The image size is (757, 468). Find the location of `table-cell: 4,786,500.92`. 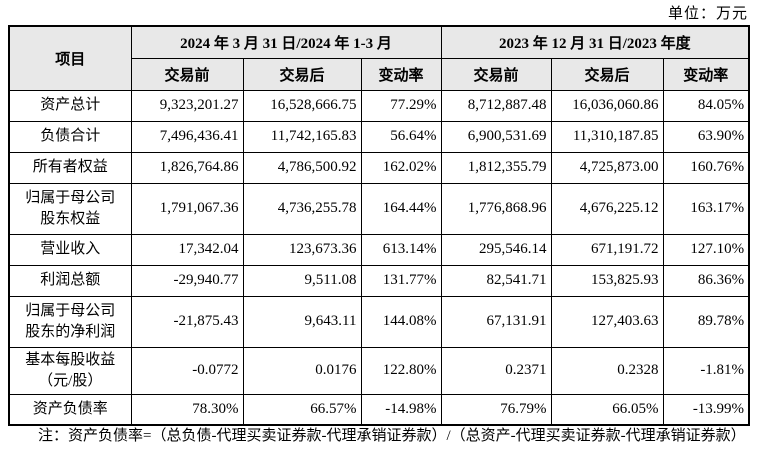

table-cell: 4,786,500.92 is located at coordinates (302, 167).